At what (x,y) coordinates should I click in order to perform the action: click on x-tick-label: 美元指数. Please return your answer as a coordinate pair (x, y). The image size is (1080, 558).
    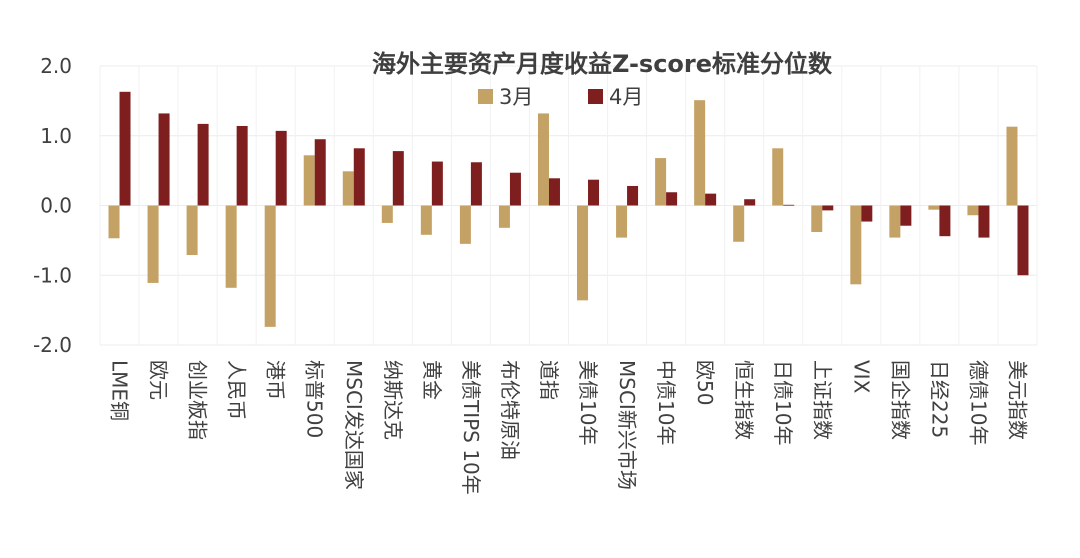
    Looking at the image, I should click on (1017, 400).